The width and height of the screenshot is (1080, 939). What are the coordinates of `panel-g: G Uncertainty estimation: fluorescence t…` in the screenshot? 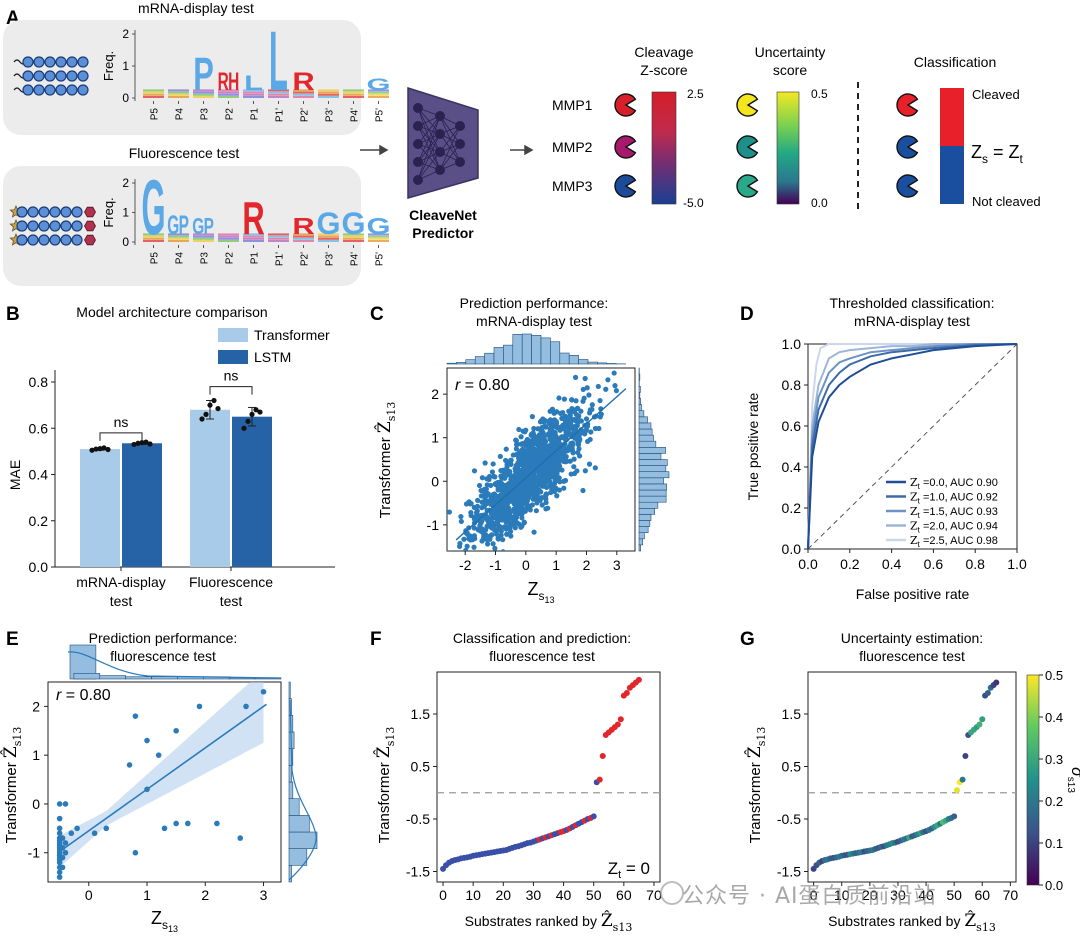 It's located at (910, 781).